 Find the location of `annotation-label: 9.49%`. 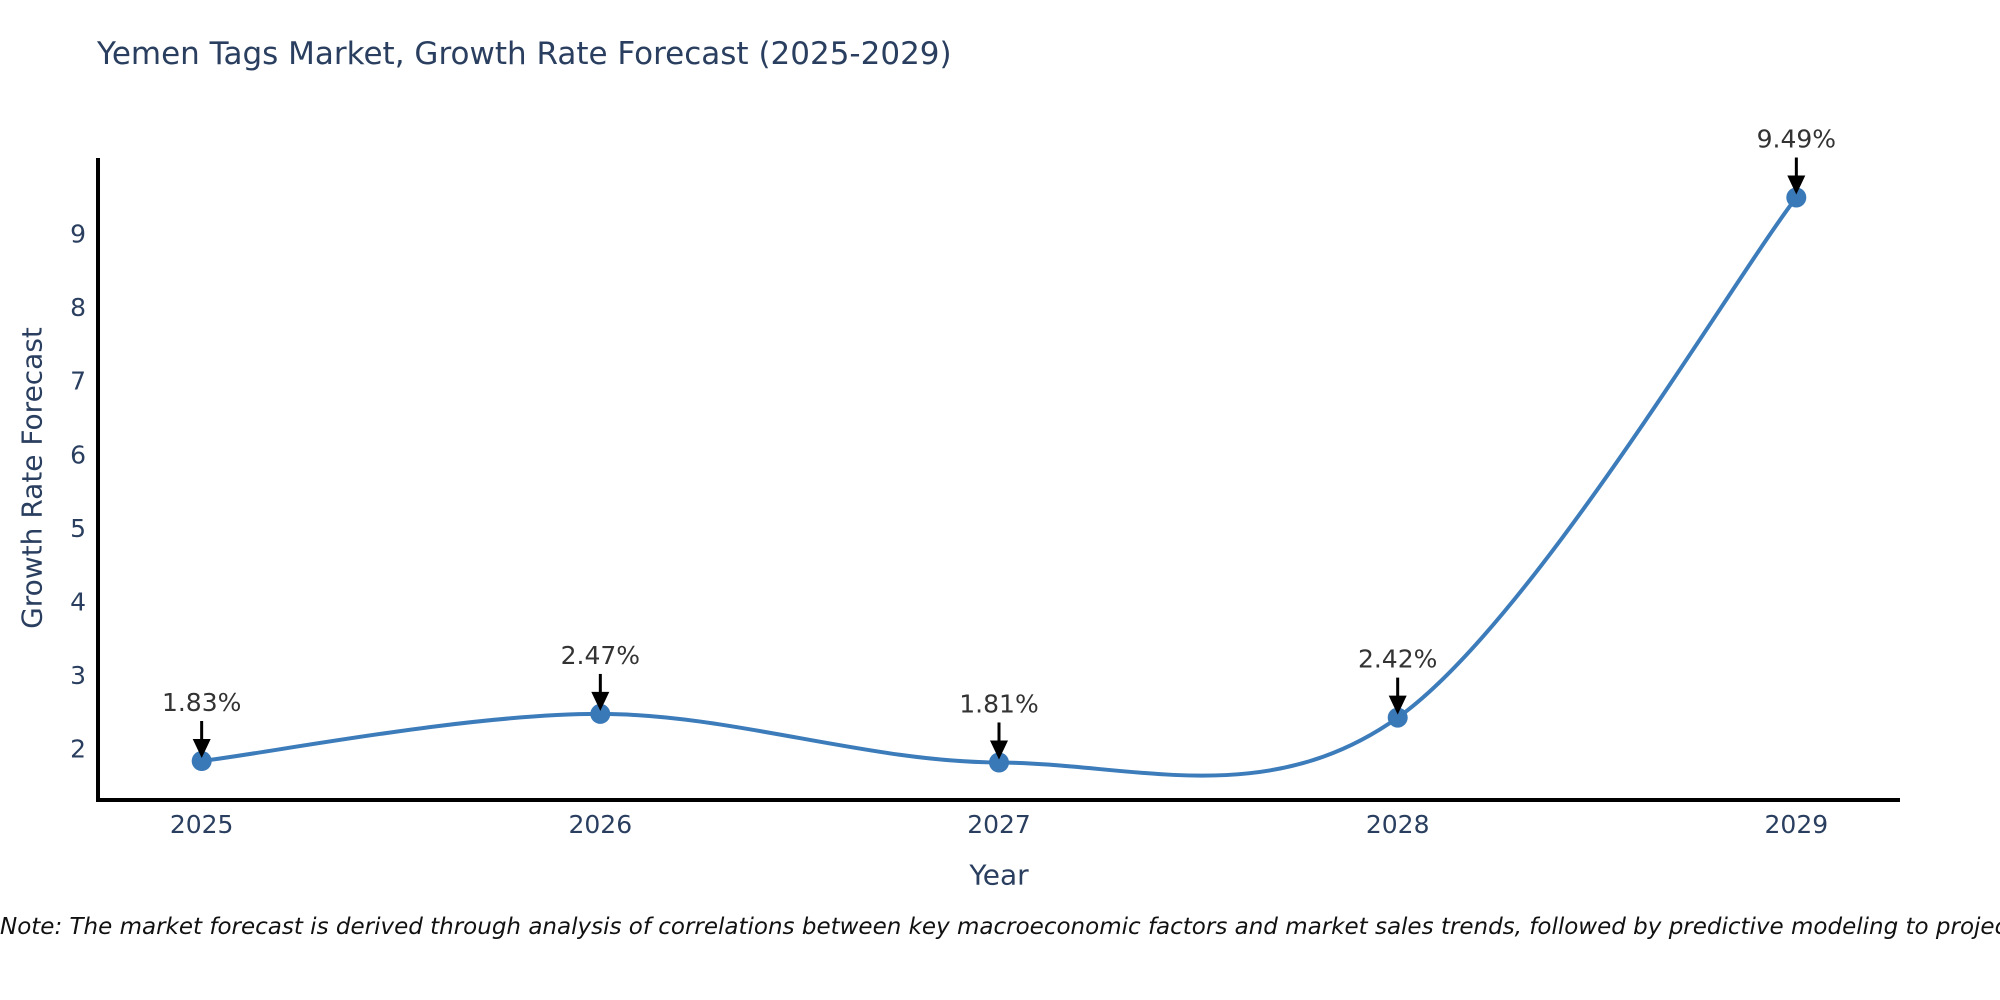

annotation-label: 9.49% is located at coordinates (1796, 139).